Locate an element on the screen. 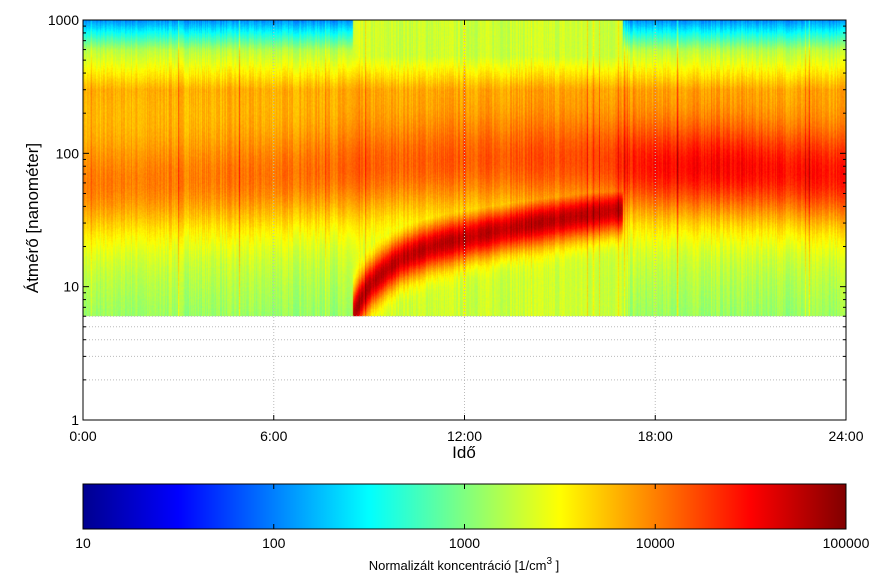 The image size is (876, 576). colorbar-tick-label: 1000 is located at coordinates (464, 543).